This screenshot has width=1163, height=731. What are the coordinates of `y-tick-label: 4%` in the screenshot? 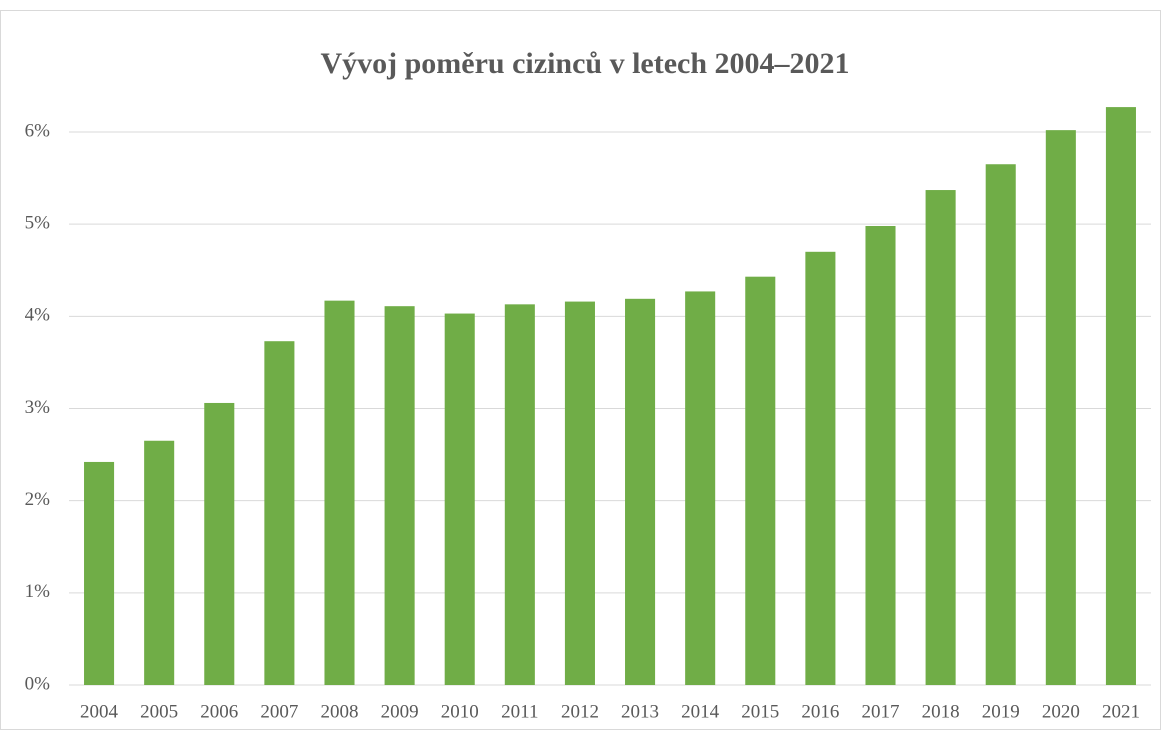 It's located at (38, 315).